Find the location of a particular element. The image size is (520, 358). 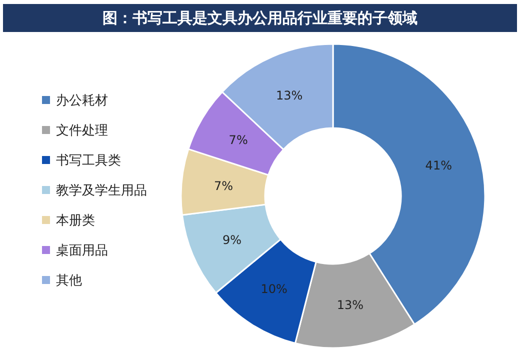

legend-label: 本册类 is located at coordinates (75, 221).